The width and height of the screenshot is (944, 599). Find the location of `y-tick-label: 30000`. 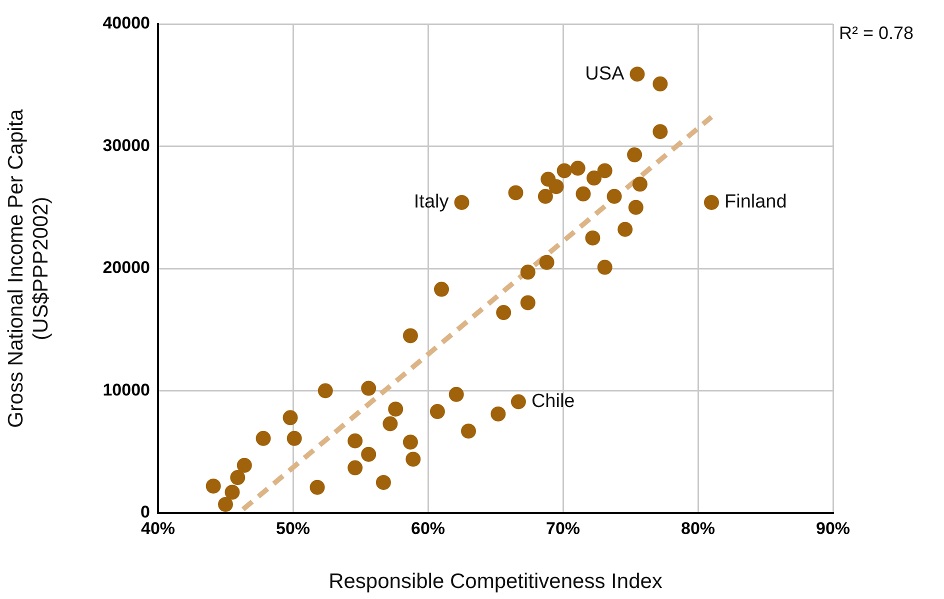

y-tick-label: 30000 is located at coordinates (126, 145).